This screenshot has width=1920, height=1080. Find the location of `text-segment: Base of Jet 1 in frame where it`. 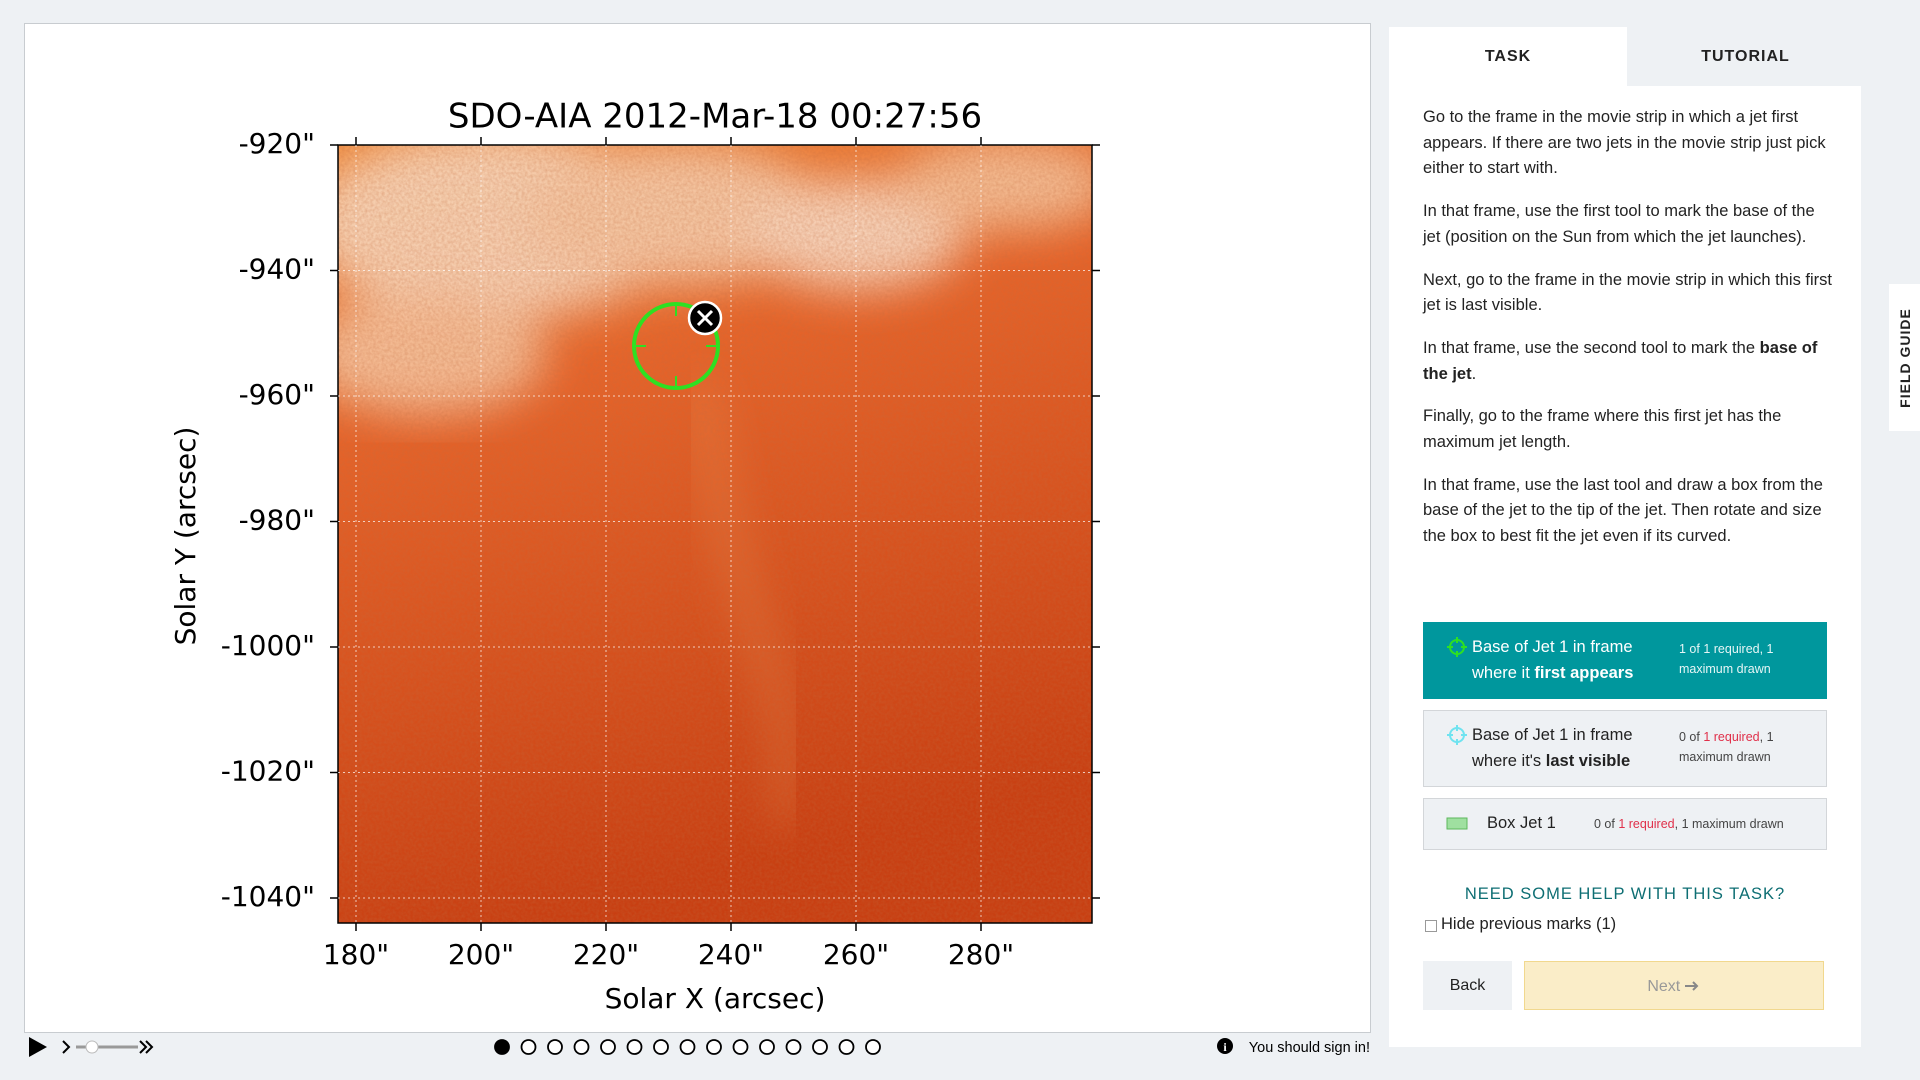

text-segment: Base of Jet 1 in frame where it is located at coordinates (1552, 660).